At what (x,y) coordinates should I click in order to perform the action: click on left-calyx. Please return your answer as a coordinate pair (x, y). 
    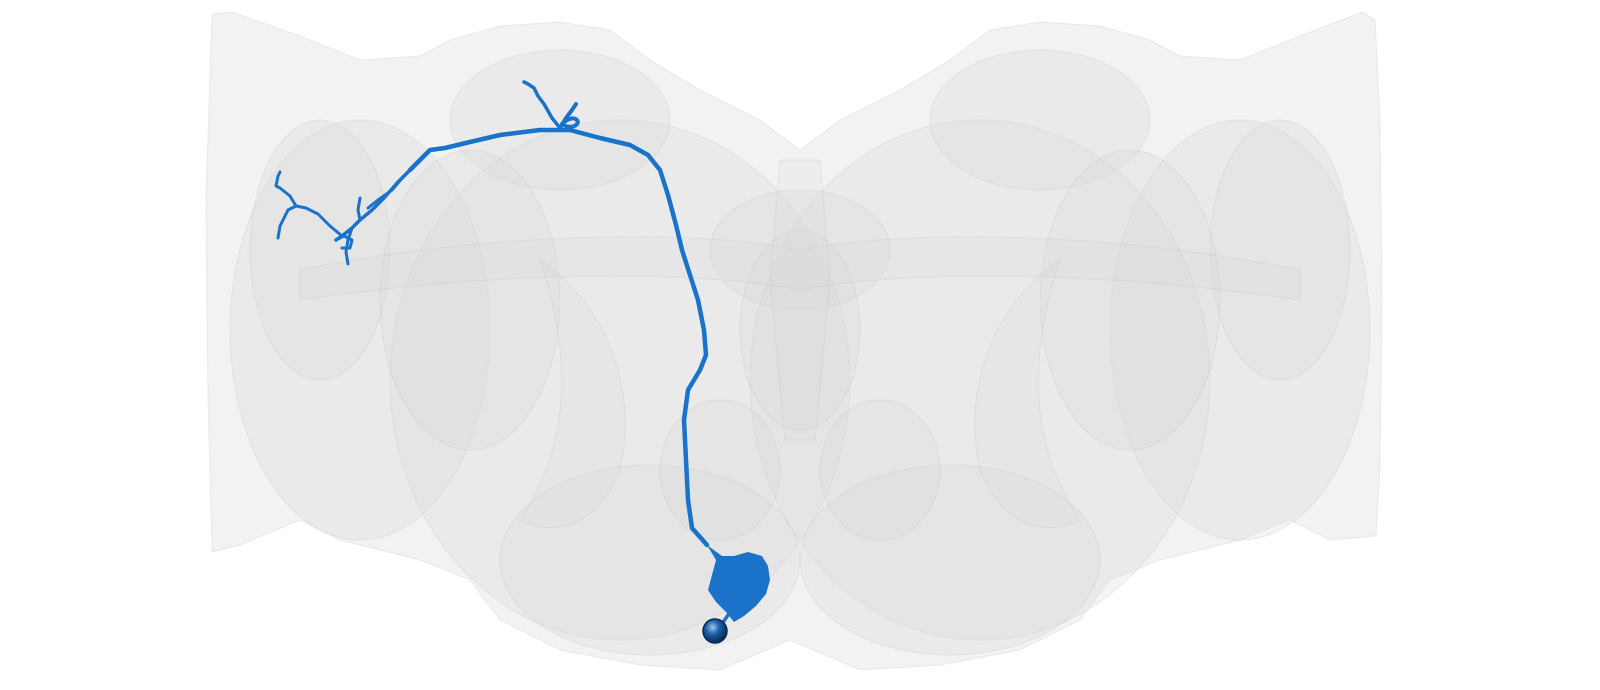
    Looking at the image, I should click on (560, 120).